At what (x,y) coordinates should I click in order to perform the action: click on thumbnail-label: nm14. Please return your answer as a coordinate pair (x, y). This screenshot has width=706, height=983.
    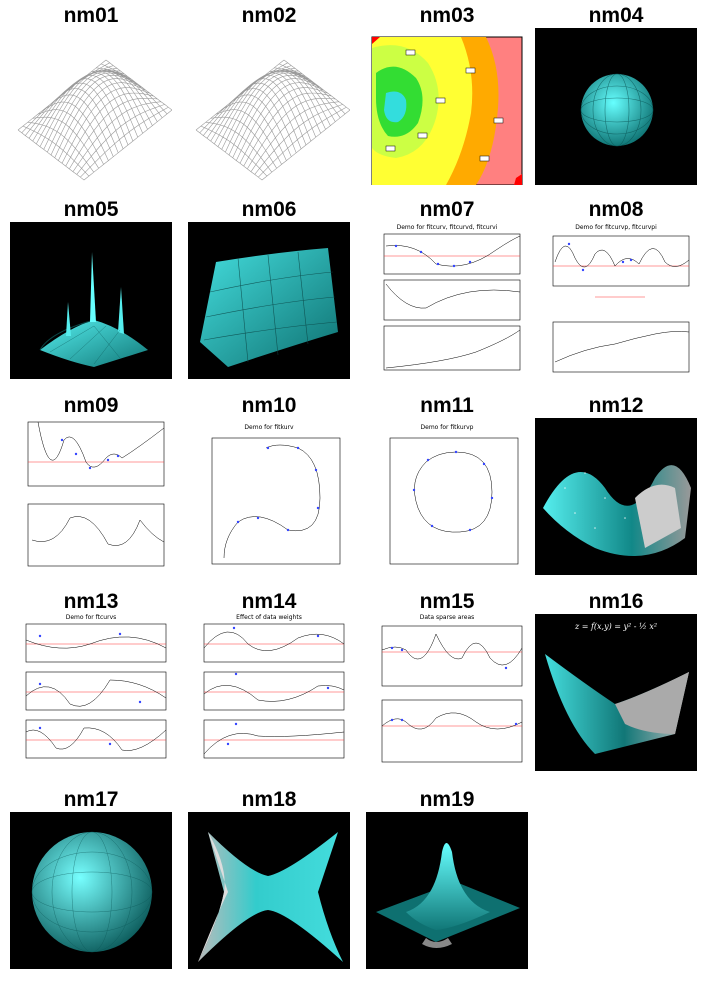
    Looking at the image, I should click on (269, 601).